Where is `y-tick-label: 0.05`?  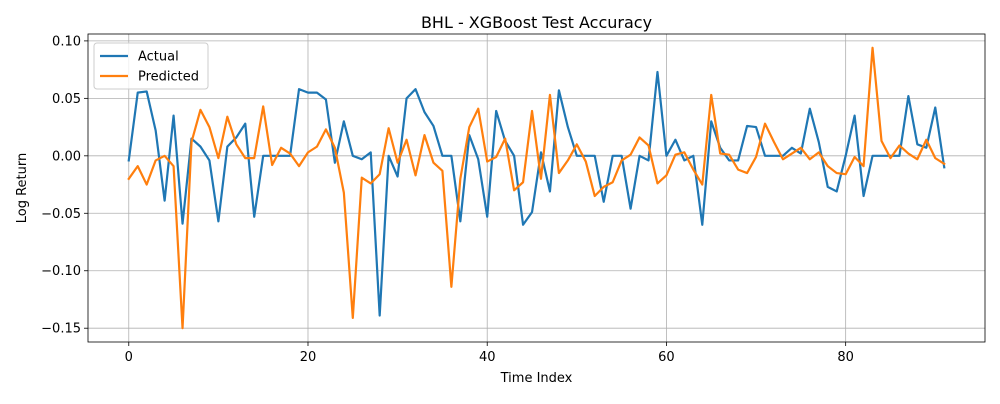
y-tick-label: 0.05 is located at coordinates (66, 99).